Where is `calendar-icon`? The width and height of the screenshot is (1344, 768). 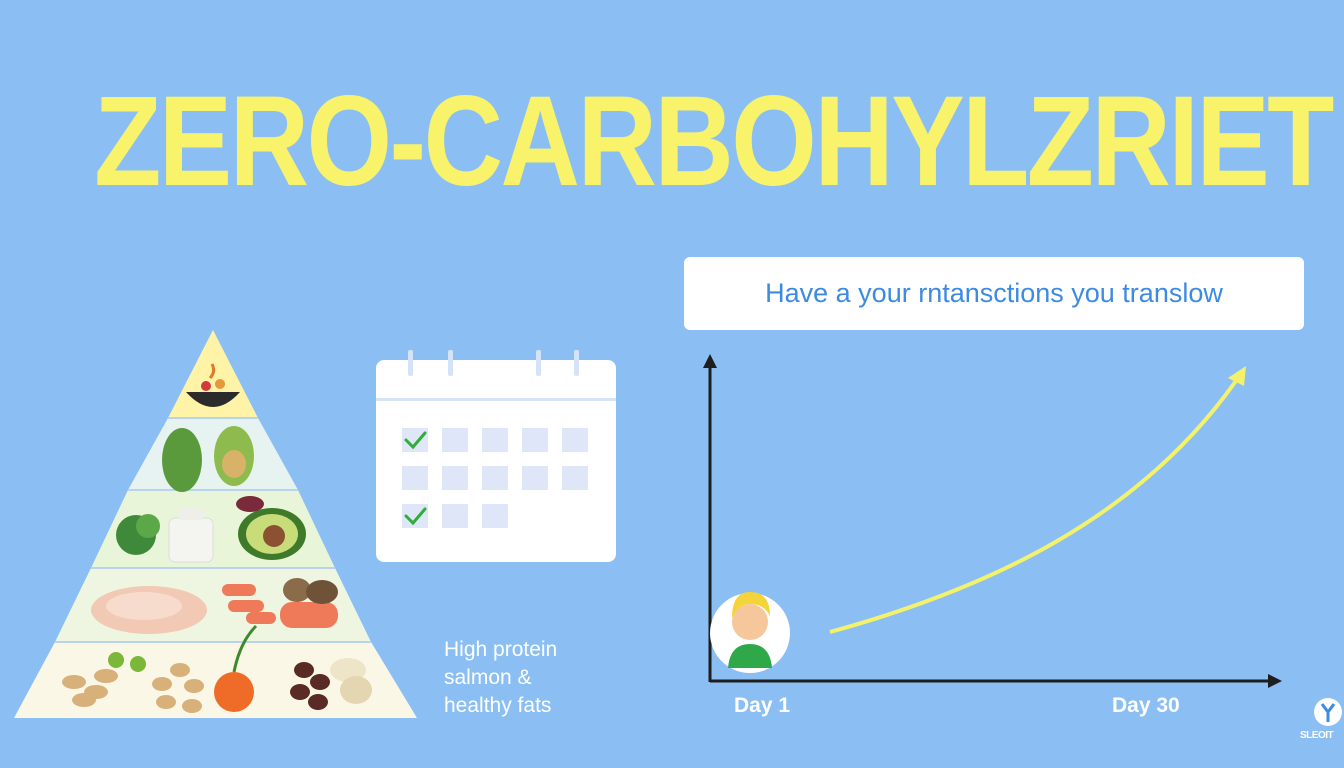 calendar-icon is located at coordinates (496, 456).